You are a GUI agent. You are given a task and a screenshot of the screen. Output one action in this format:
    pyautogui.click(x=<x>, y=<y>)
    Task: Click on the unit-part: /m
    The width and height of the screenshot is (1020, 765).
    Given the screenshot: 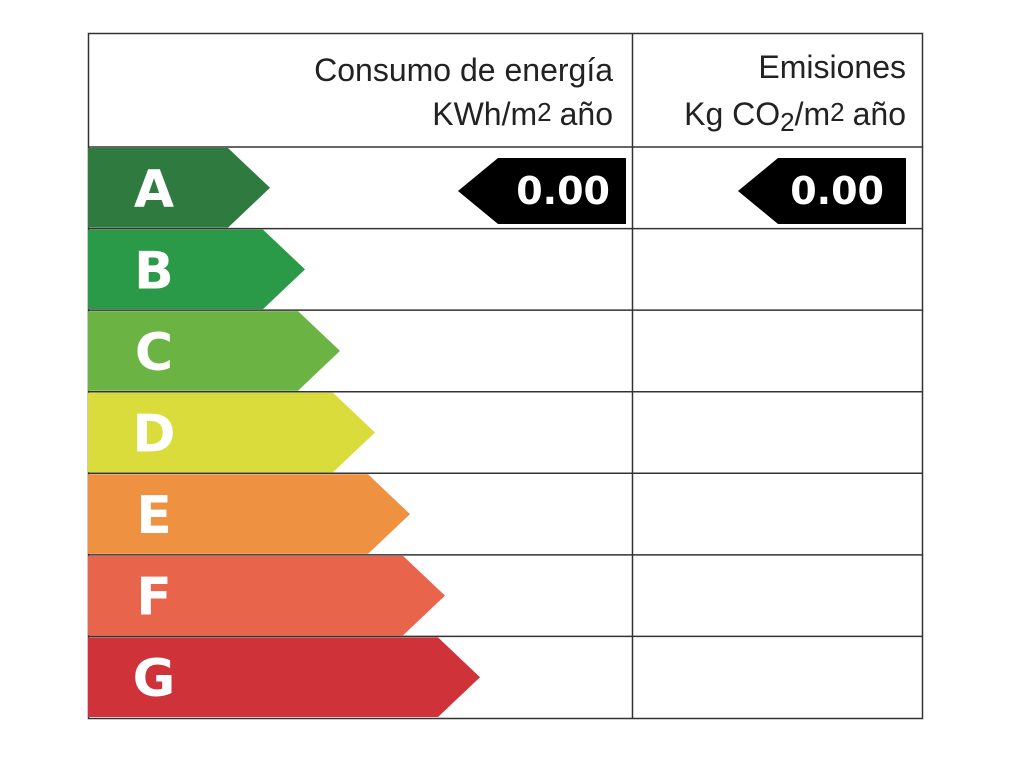 What is the action you would take?
    pyautogui.click(x=813, y=114)
    